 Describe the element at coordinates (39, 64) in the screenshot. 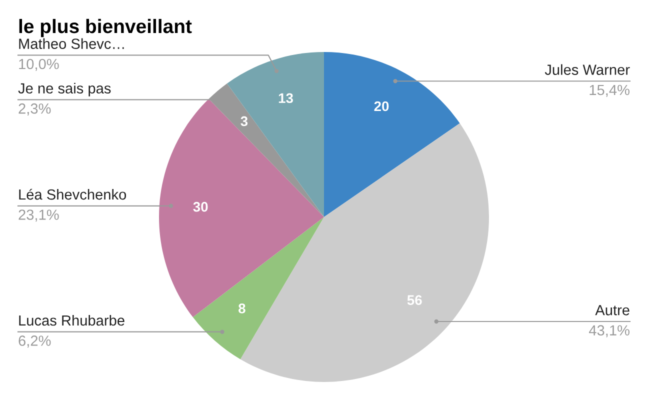

I see `text: 10,0%` at that location.